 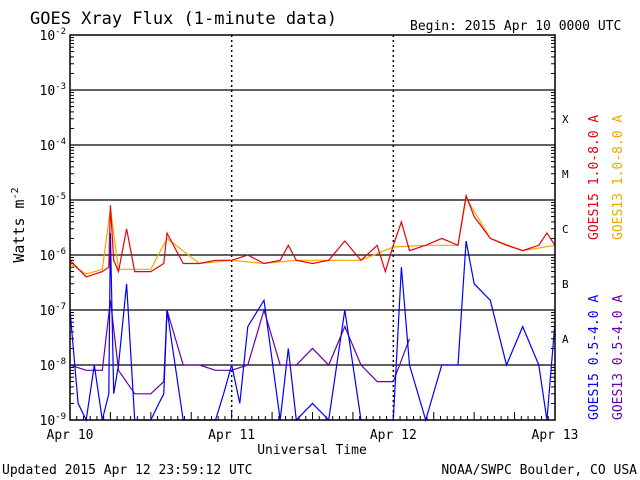 What do you see at coordinates (53, 365) in the screenshot?
I see `y-tick-label: 10⁻⁸` at bounding box center [53, 365].